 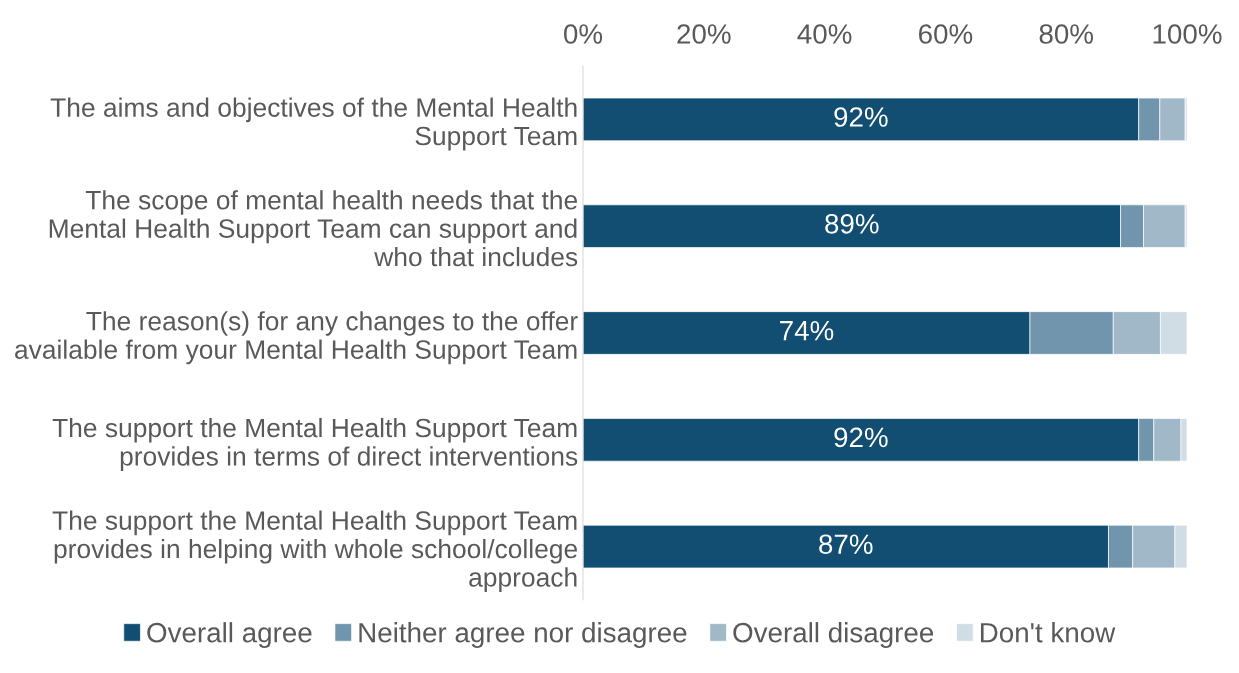 What do you see at coordinates (807, 330) in the screenshot?
I see `data-label: 74%` at bounding box center [807, 330].